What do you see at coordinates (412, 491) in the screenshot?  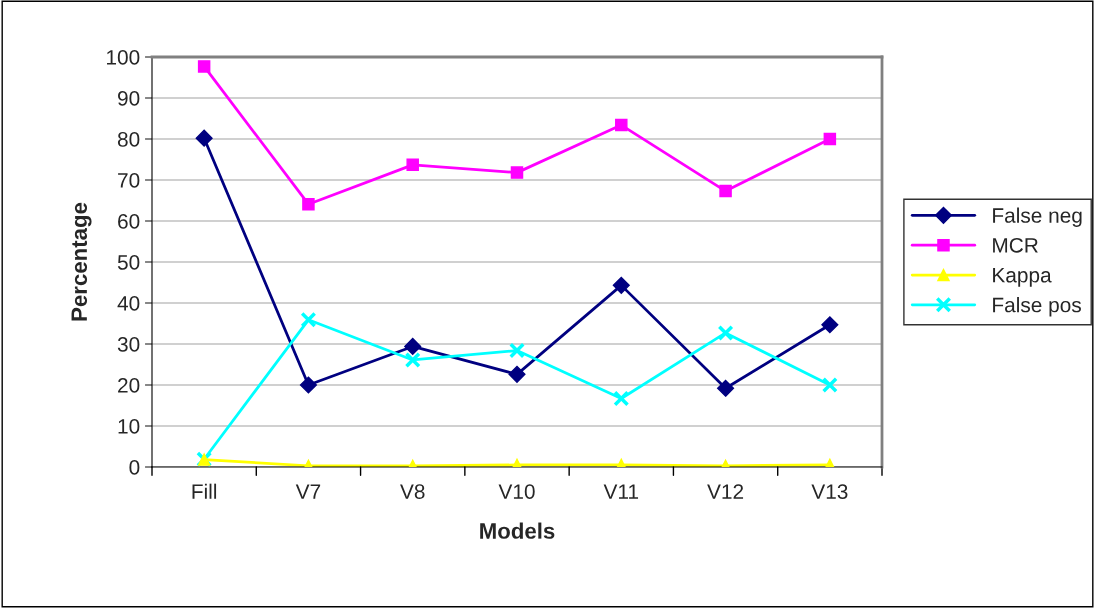 I see `x-tick-label: V8` at bounding box center [412, 491].